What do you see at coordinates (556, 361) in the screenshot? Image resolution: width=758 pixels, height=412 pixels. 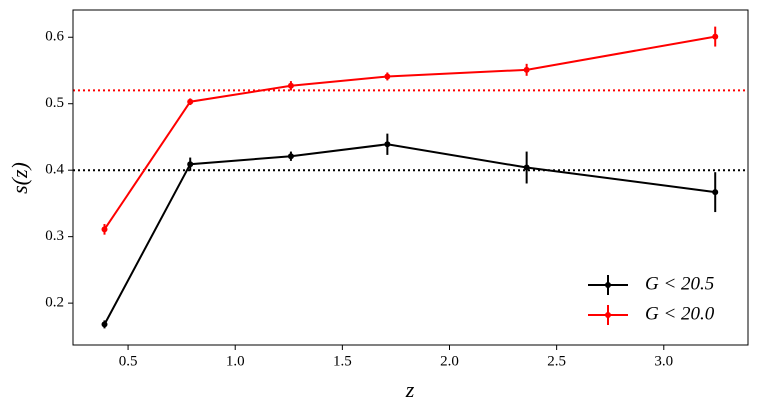 I see `x-tick-label: 2.5` at bounding box center [556, 361].